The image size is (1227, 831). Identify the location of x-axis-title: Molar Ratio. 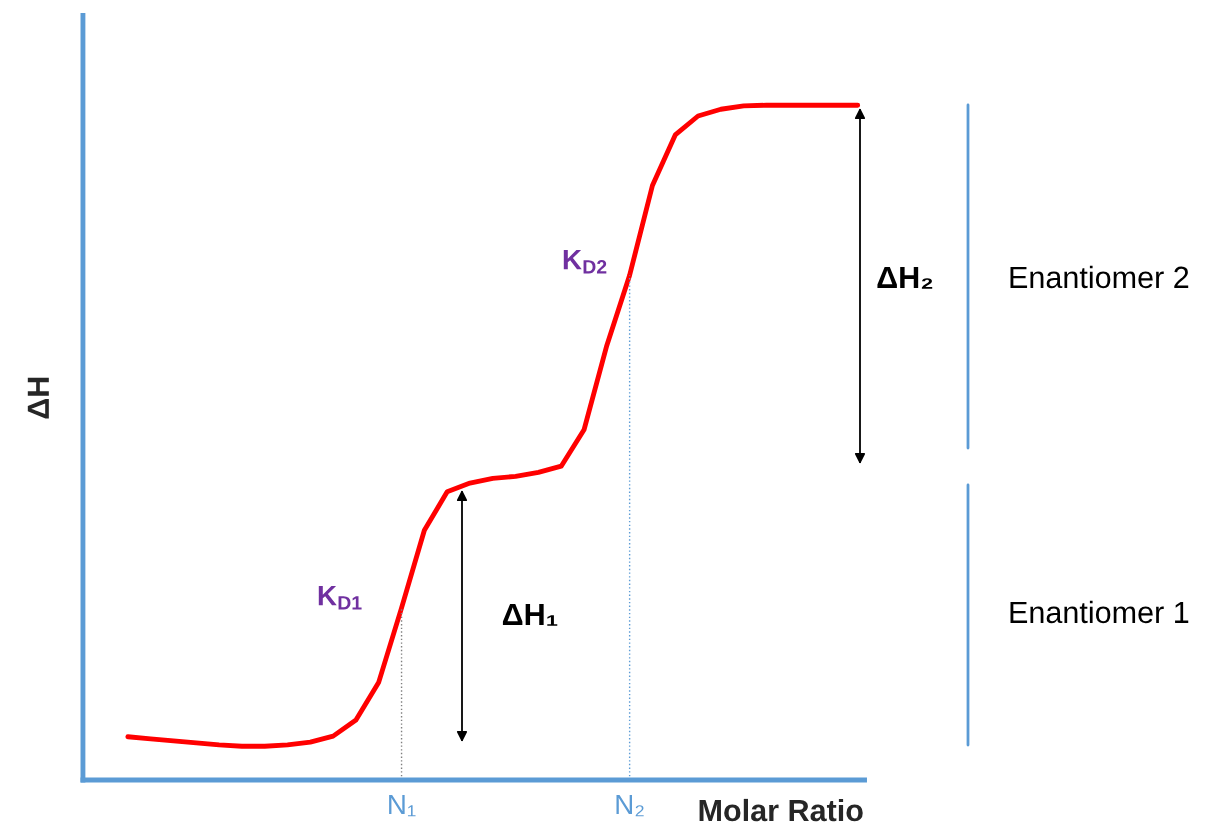
(781, 810).